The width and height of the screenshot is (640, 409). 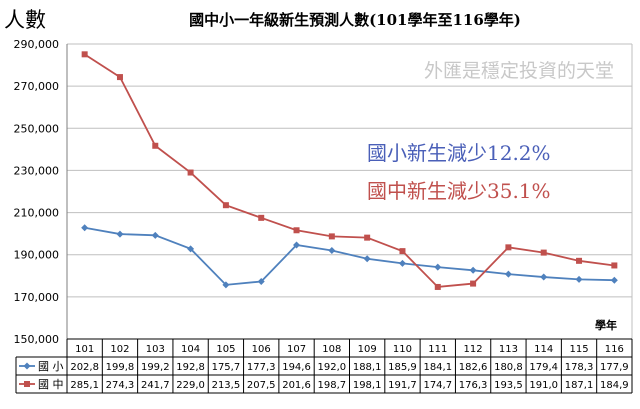 What do you see at coordinates (37, 213) in the screenshot?
I see `y-tick-label: 210,000` at bounding box center [37, 213].